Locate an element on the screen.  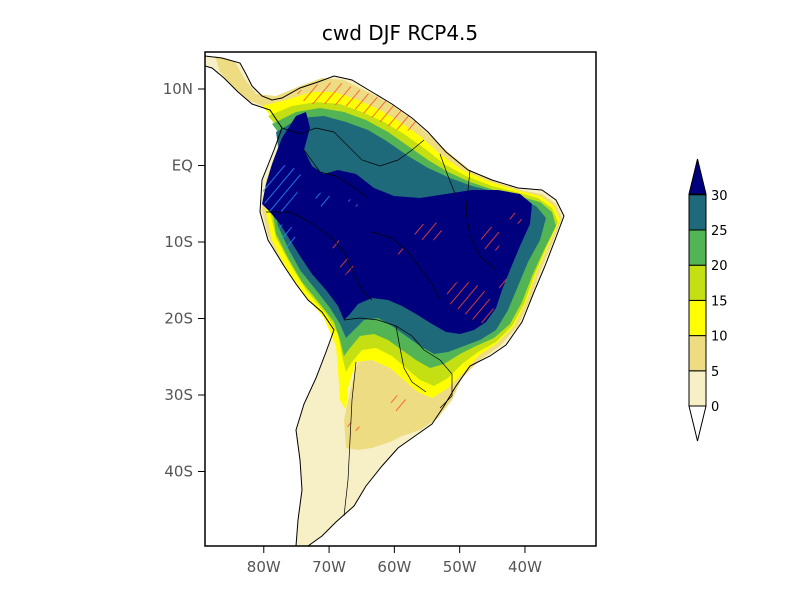
lat-tick-label: 10S is located at coordinates (178, 242).